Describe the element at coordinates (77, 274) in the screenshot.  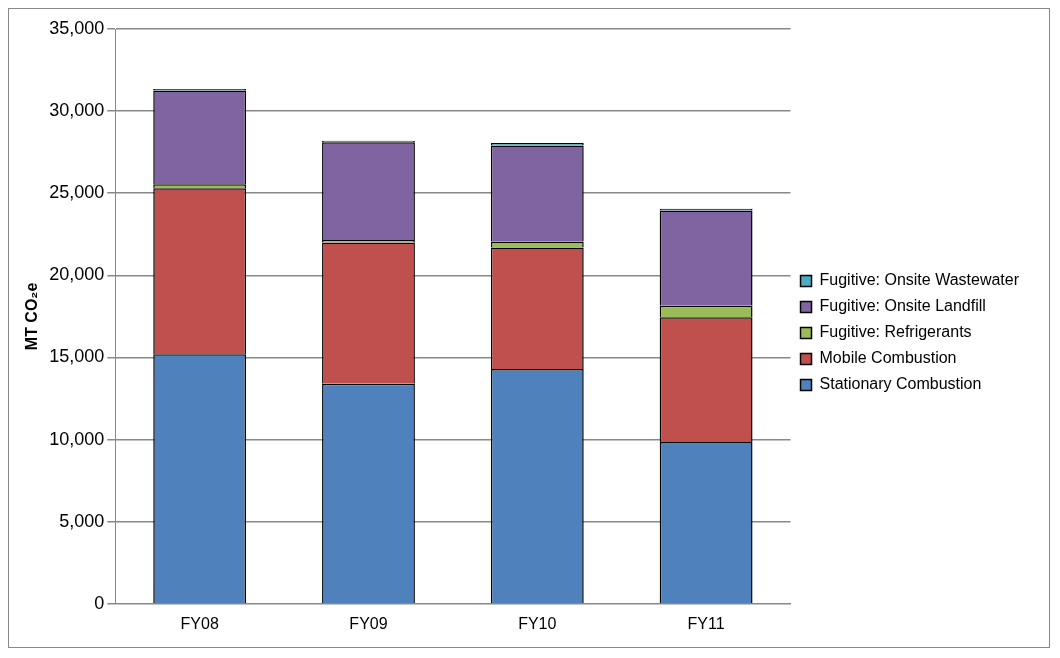
I see `y-tick-label: 20,000` at that location.